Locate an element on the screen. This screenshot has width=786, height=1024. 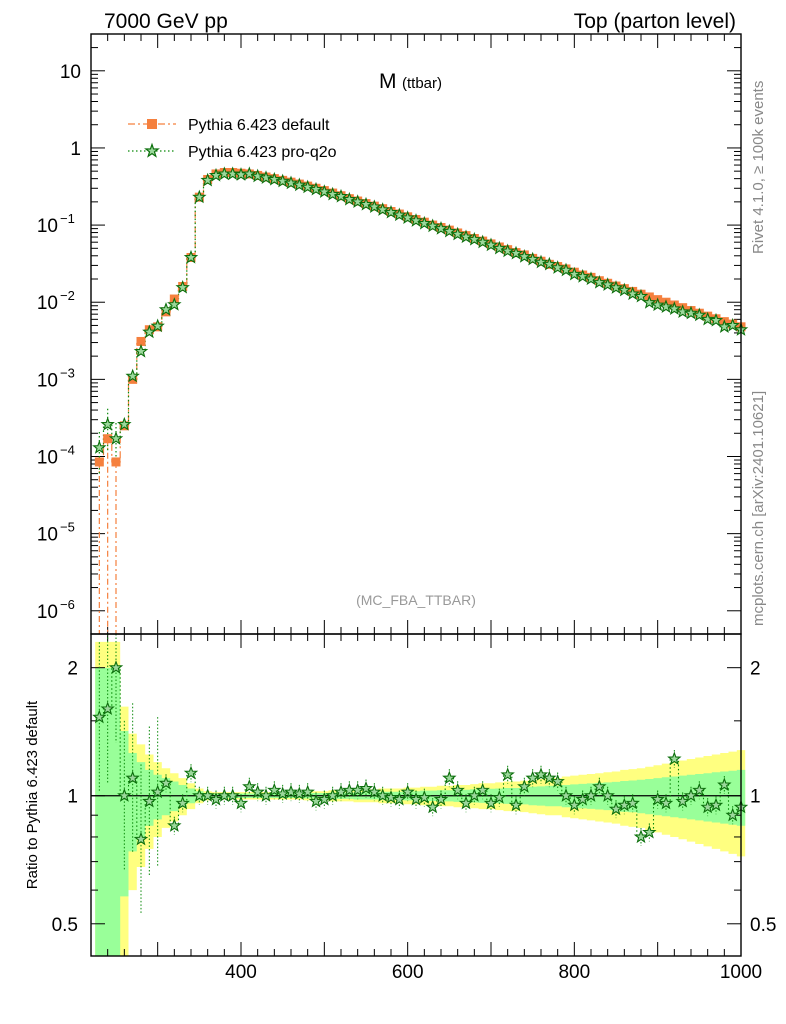
header-right: Top (parton level) is located at coordinates (655, 21).